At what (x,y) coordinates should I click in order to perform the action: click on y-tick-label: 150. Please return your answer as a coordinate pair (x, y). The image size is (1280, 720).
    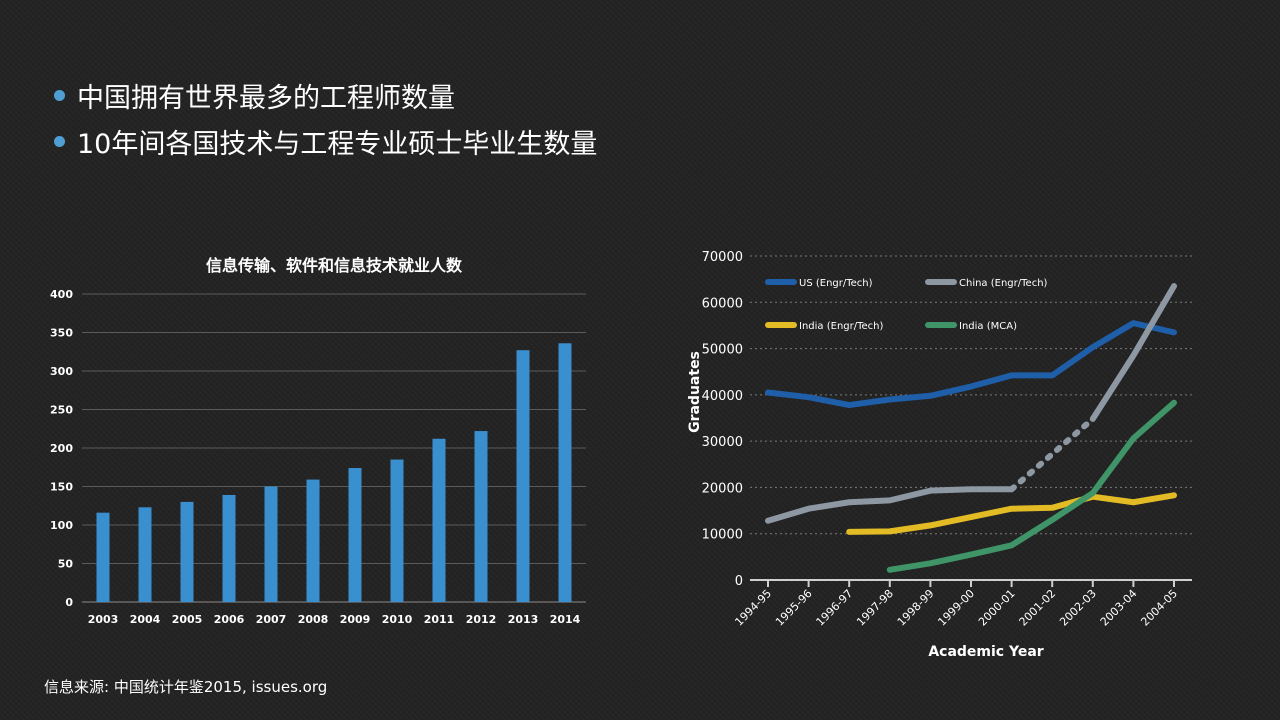
    Looking at the image, I should click on (61, 487).